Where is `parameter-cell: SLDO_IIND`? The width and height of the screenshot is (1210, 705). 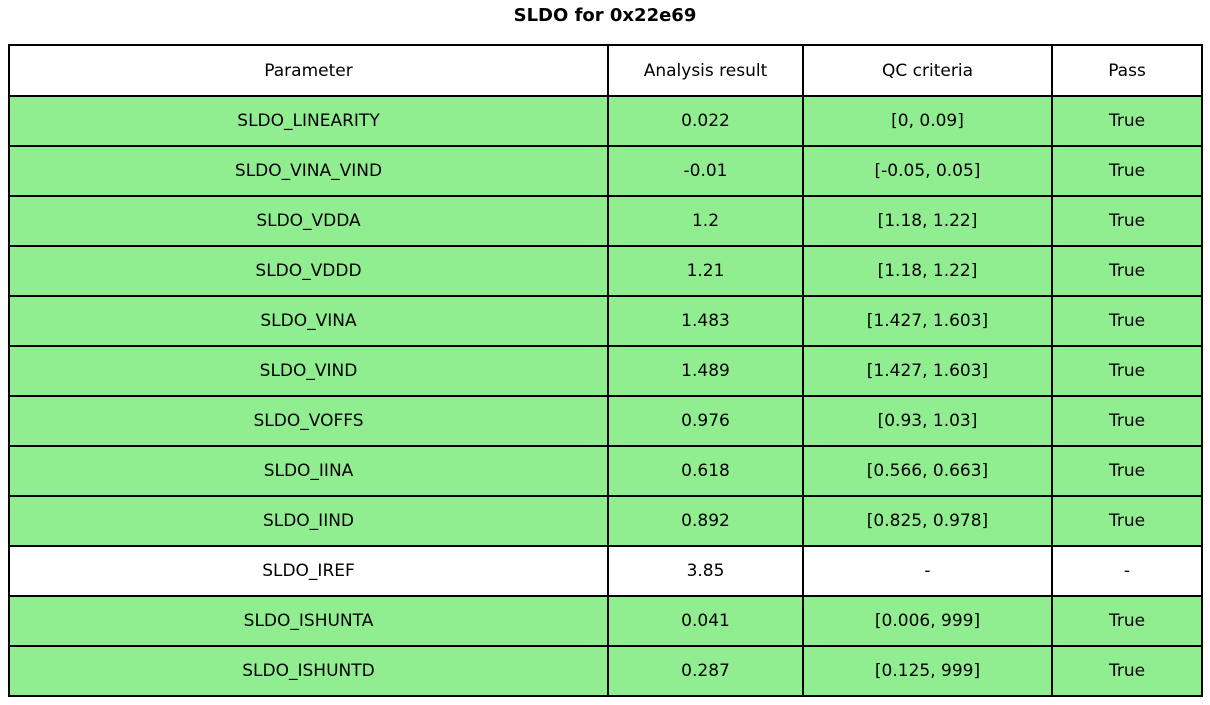 parameter-cell: SLDO_IIND is located at coordinates (308, 521).